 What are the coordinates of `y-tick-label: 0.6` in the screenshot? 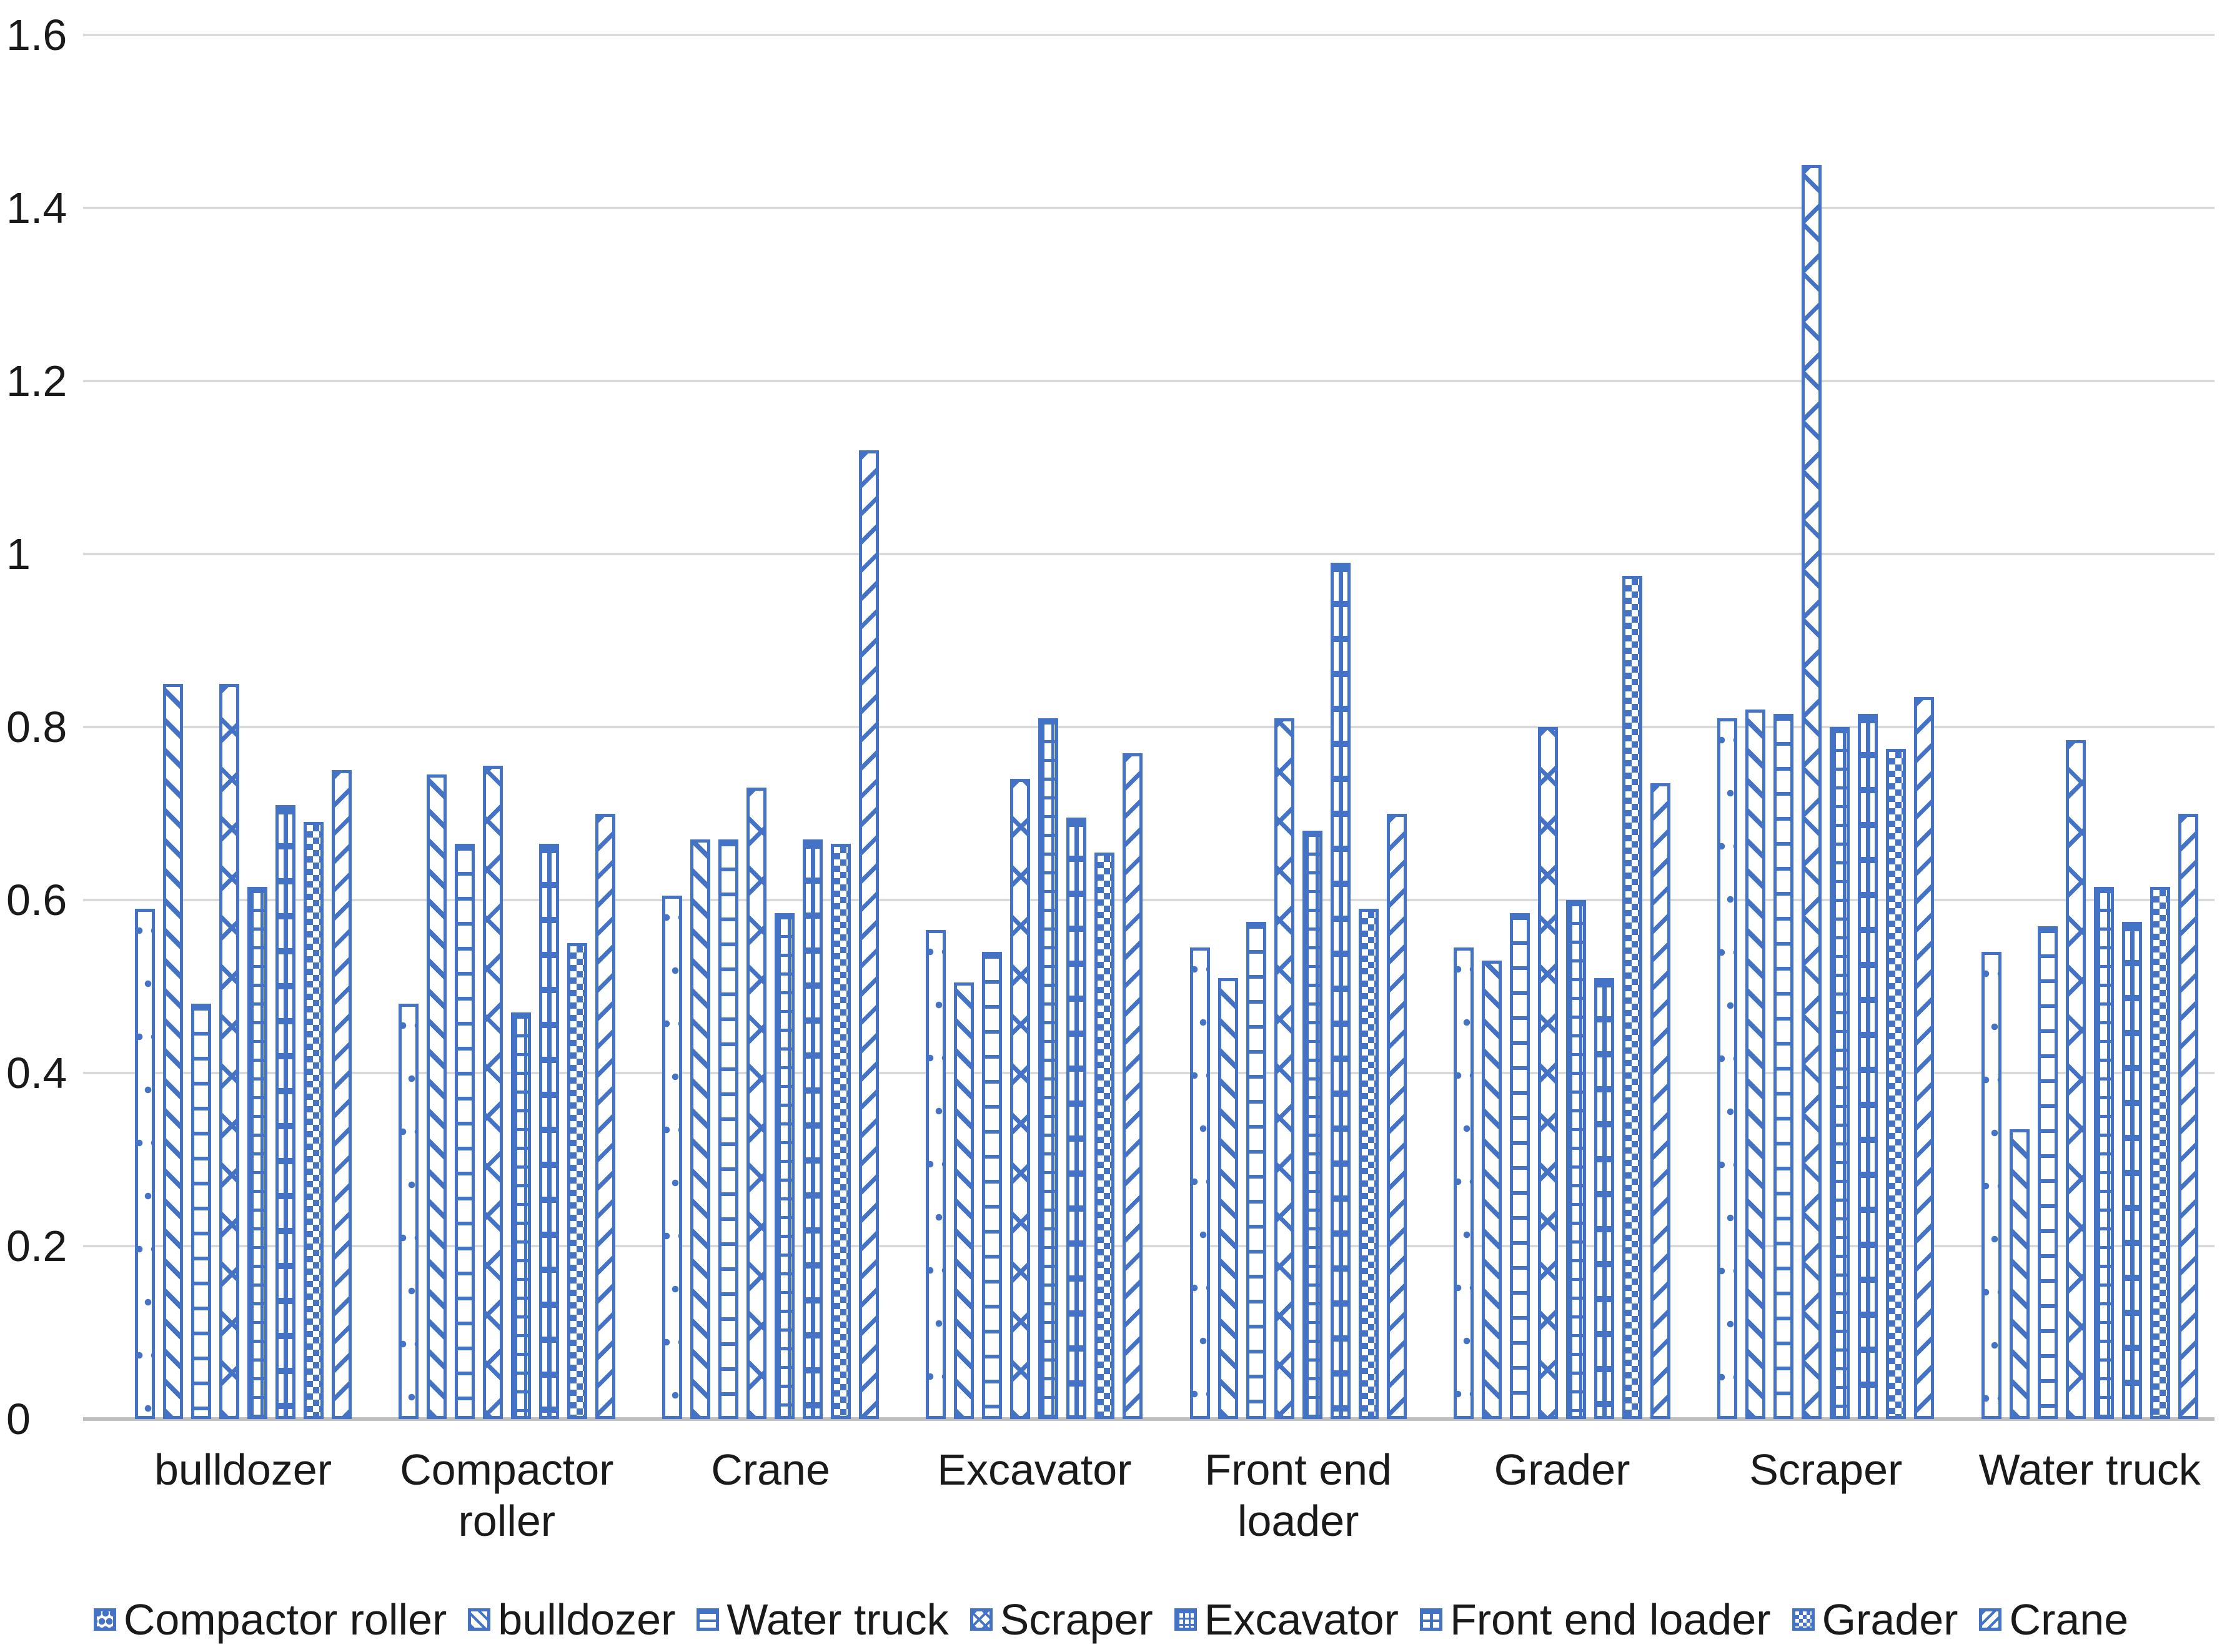 It's located at (36, 900).